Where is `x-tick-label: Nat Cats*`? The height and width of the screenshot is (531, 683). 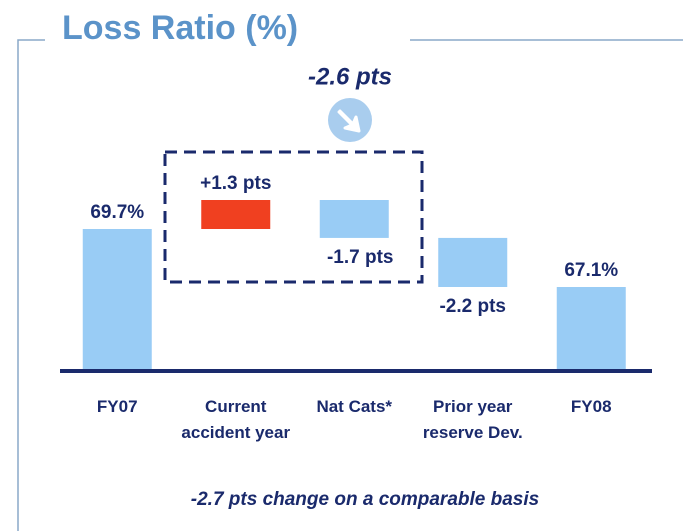 x-tick-label: Nat Cats* is located at coordinates (354, 406).